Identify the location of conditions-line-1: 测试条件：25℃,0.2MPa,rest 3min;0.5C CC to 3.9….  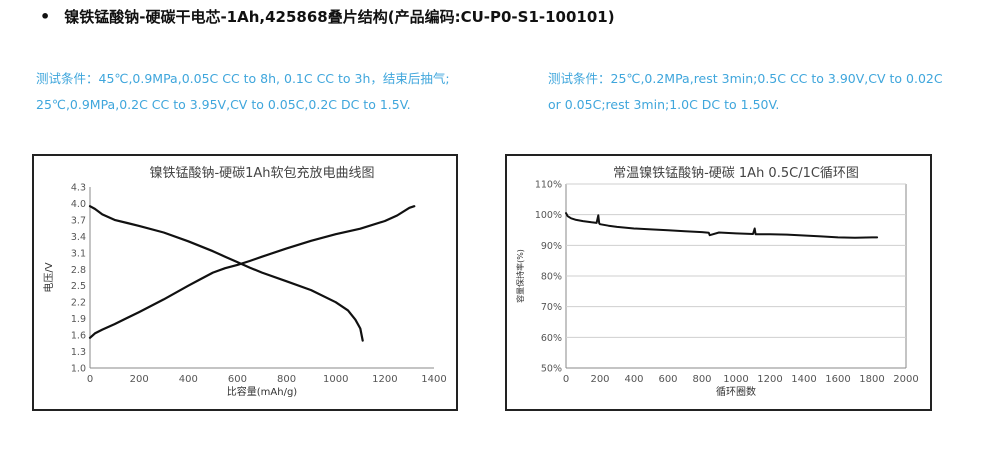
(745, 78).